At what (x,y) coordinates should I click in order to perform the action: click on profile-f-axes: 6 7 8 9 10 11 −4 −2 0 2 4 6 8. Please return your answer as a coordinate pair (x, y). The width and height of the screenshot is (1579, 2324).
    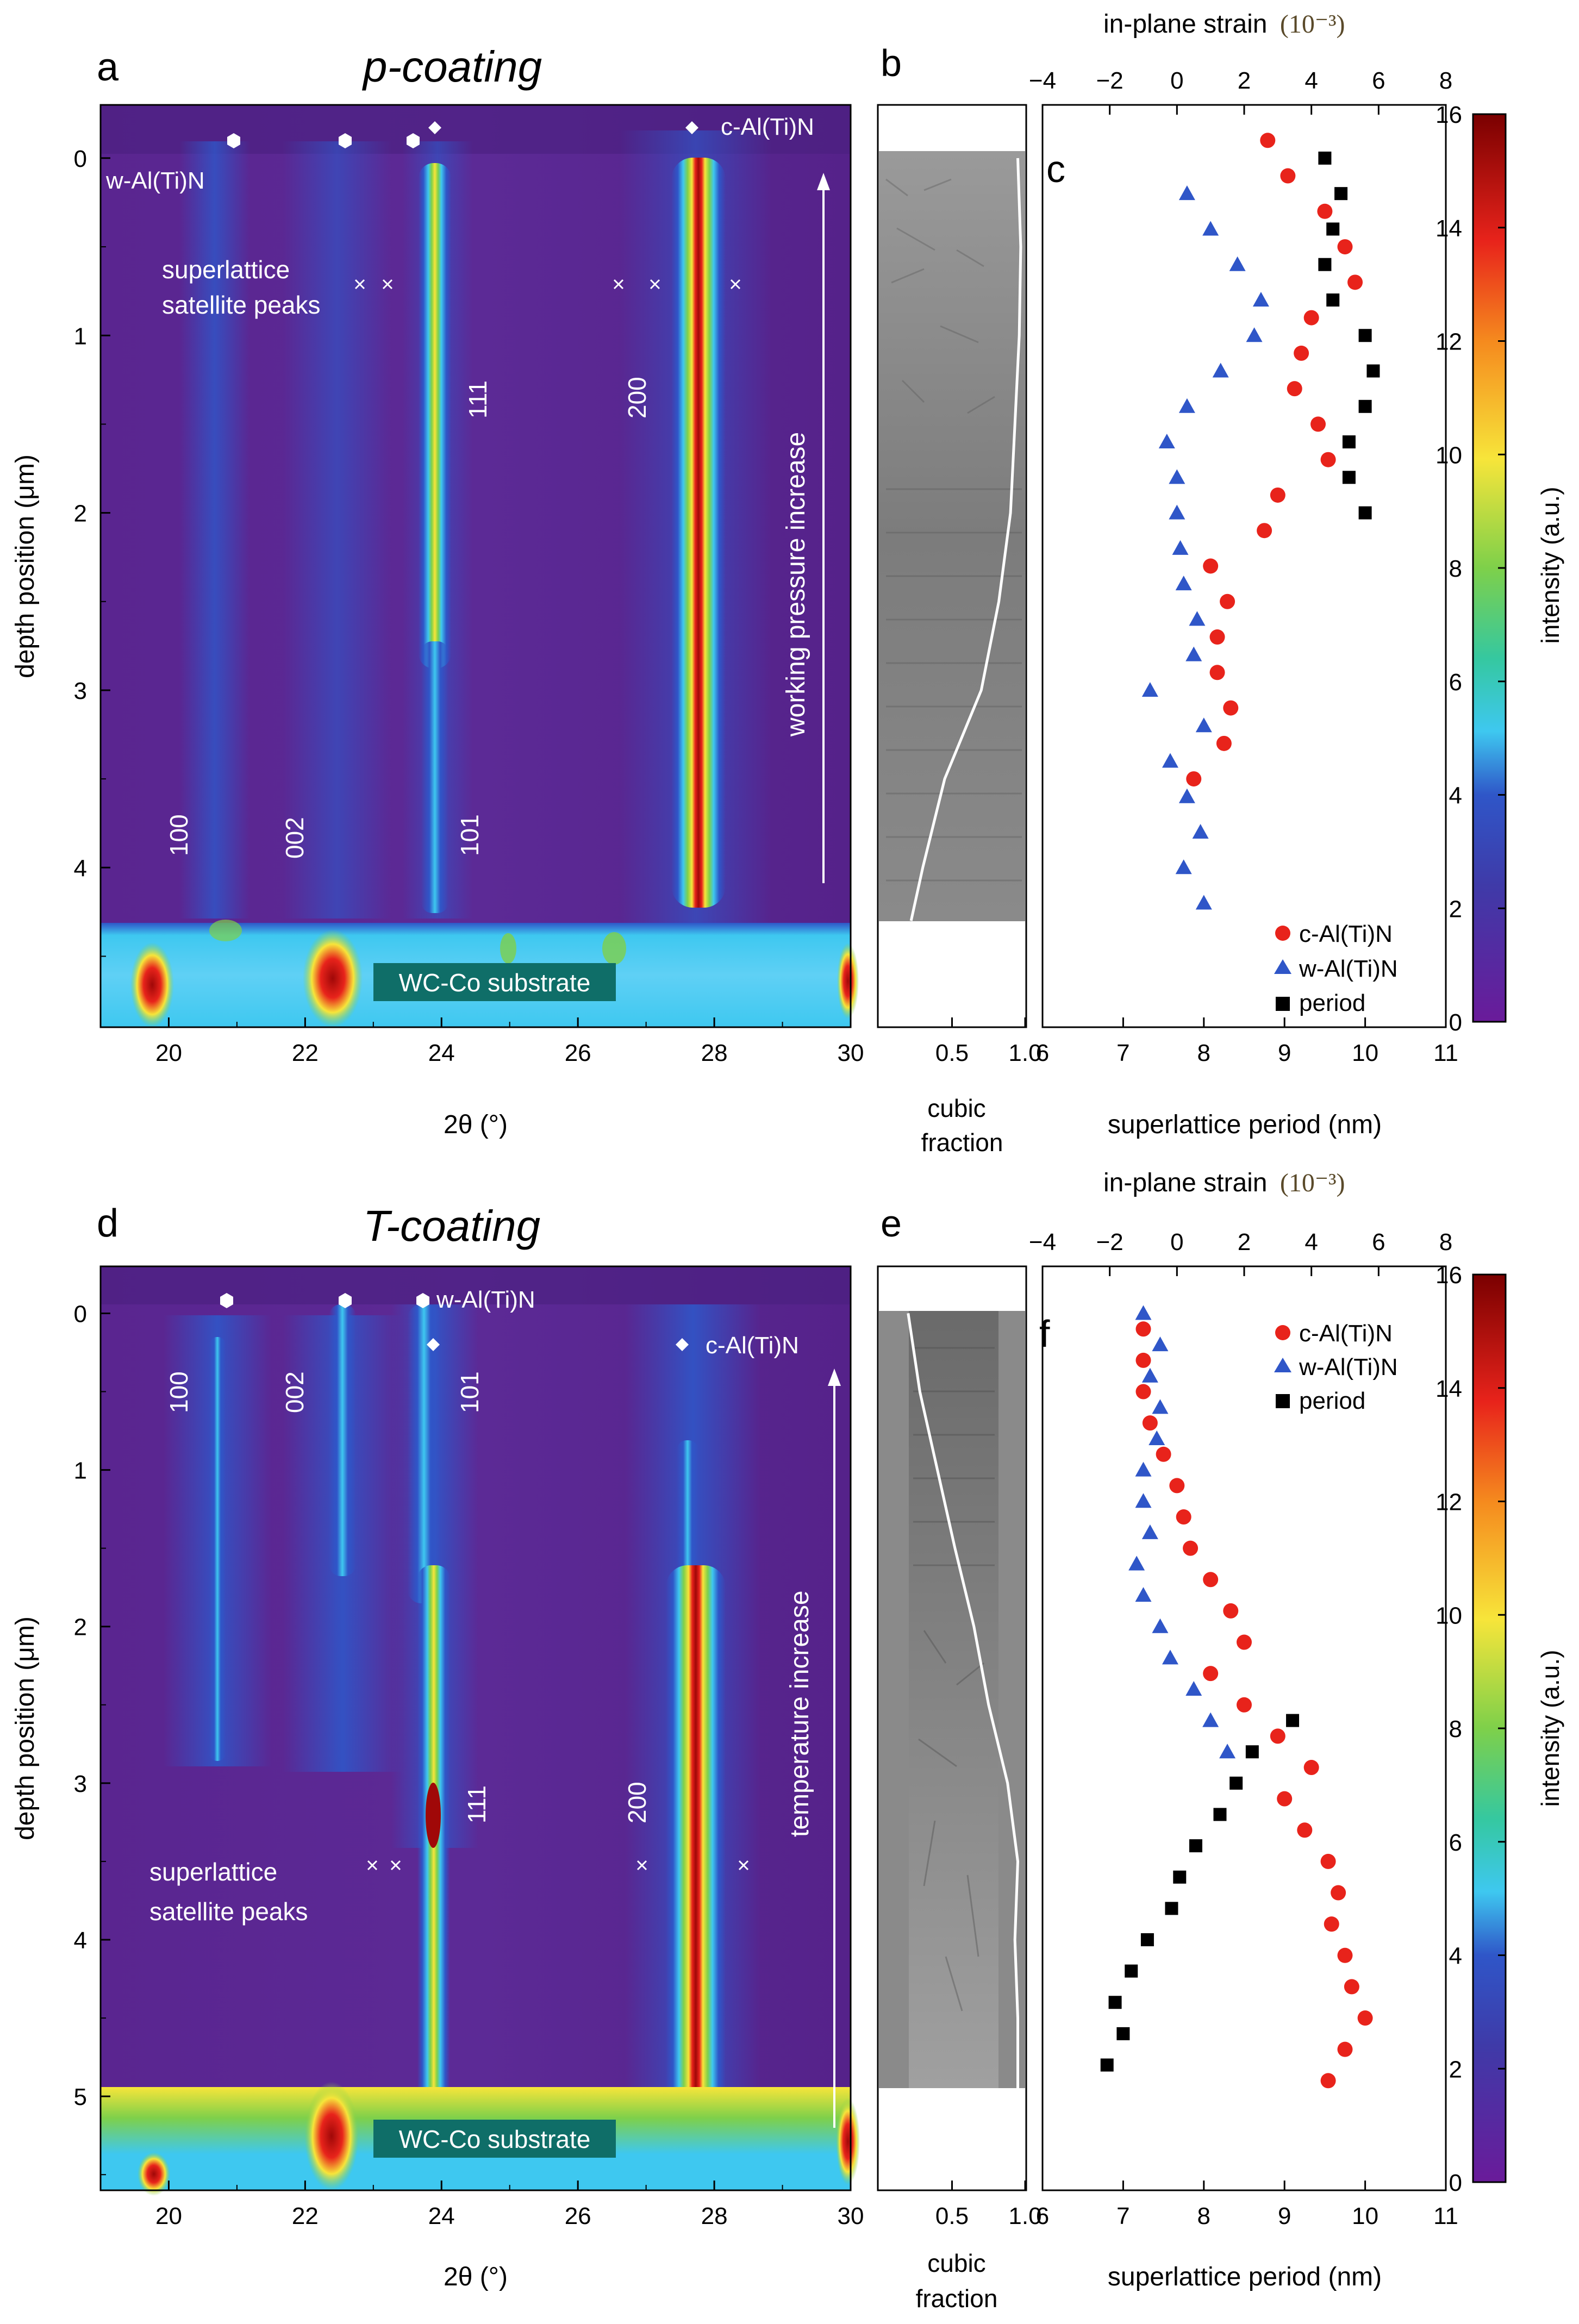
    Looking at the image, I should click on (1243, 1729).